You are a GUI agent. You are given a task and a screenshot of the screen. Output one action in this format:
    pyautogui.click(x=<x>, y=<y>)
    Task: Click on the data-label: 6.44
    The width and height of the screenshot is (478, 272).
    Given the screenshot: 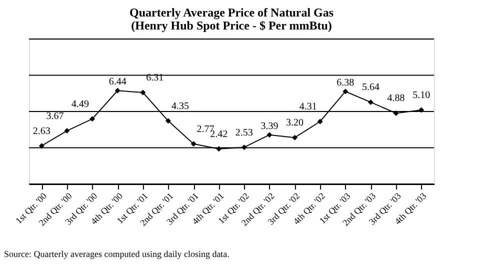 What is the action you would take?
    pyautogui.click(x=117, y=82)
    